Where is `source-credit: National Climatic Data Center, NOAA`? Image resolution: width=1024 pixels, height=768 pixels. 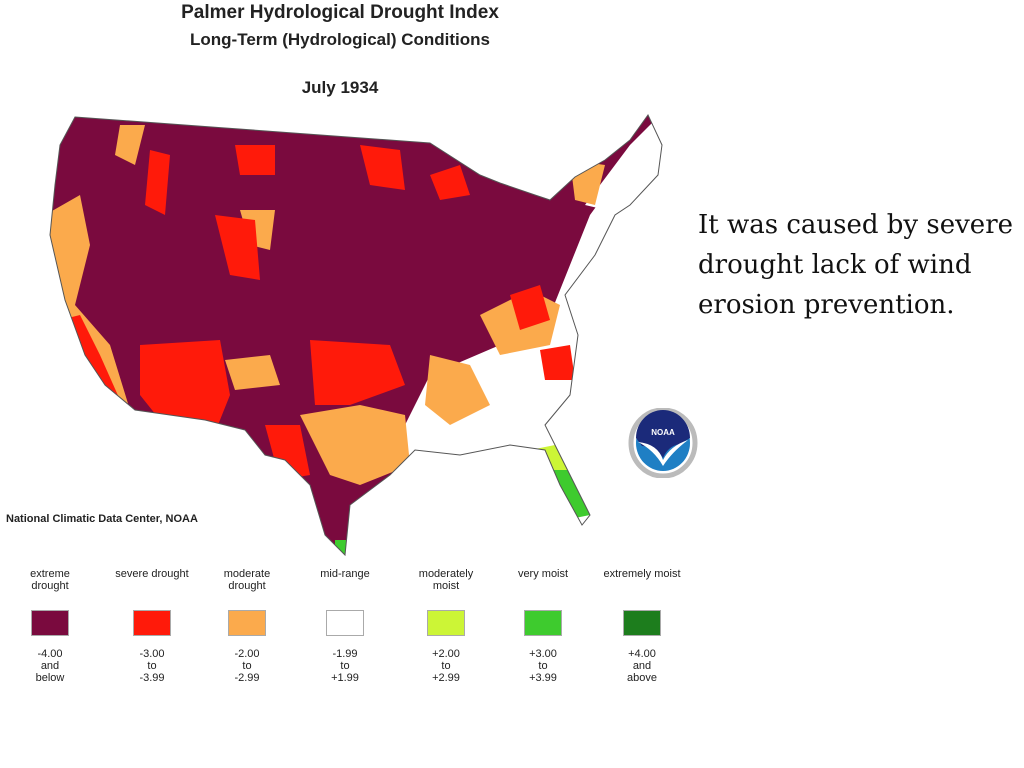 source-credit: National Climatic Data Center, NOAA is located at coordinates (102, 519).